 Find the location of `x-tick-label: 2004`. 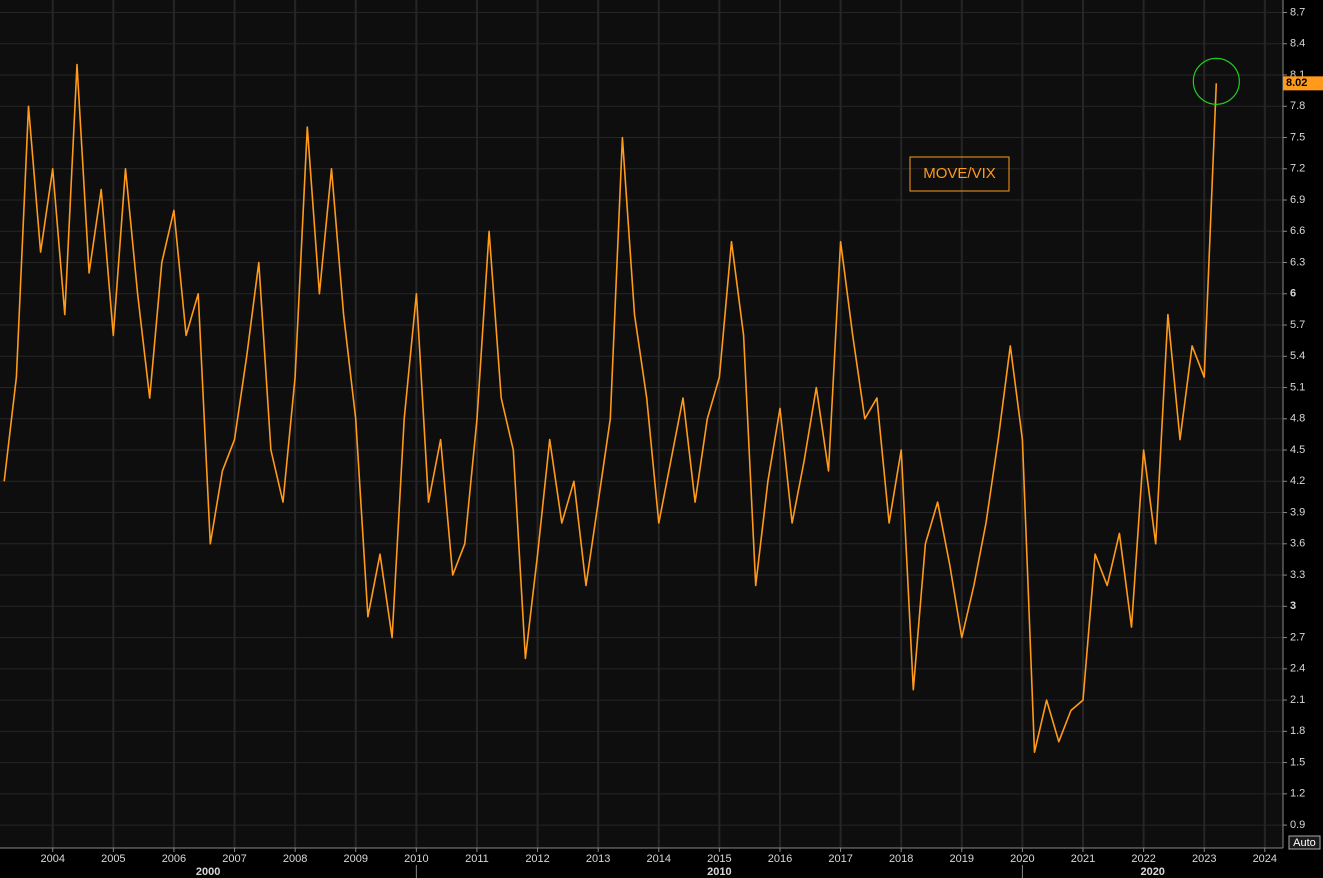

x-tick-label: 2004 is located at coordinates (52, 859).